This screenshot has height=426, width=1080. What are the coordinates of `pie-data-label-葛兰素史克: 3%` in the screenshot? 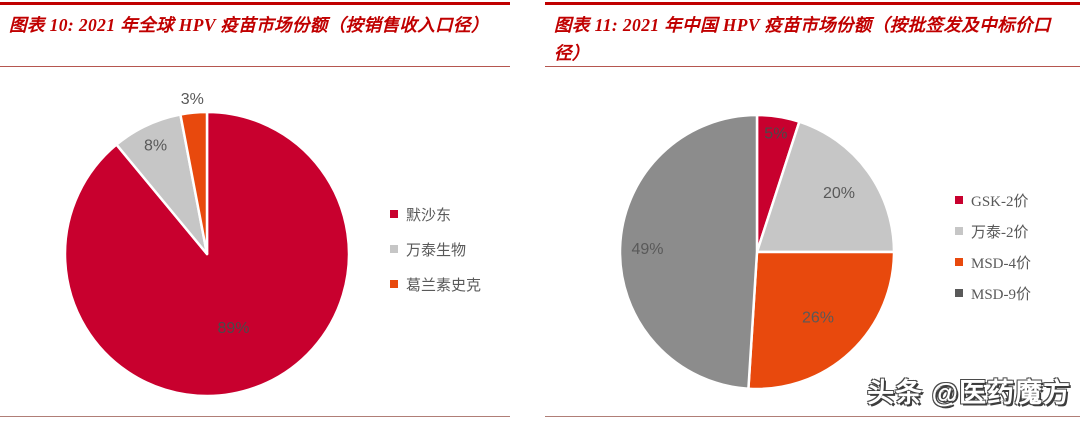 It's located at (192, 99).